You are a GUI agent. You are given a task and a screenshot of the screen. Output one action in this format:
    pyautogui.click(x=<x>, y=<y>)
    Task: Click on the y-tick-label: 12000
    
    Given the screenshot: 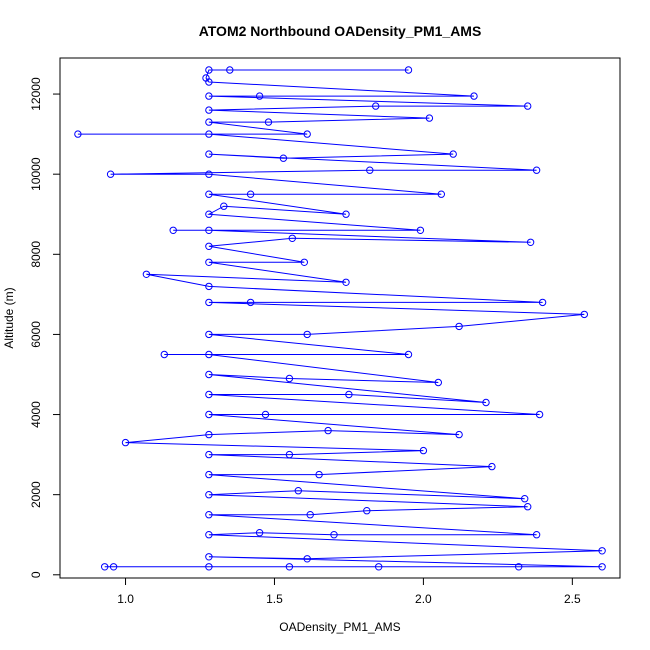 What is the action you would take?
    pyautogui.click(x=36, y=94)
    